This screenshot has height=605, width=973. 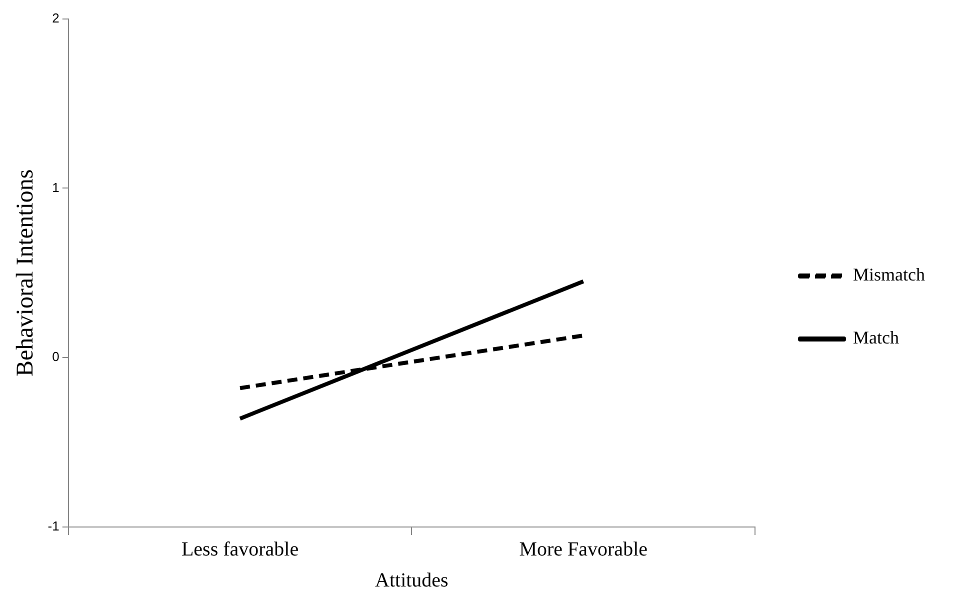 I want to click on y-tick-label: -1, so click(x=54, y=526).